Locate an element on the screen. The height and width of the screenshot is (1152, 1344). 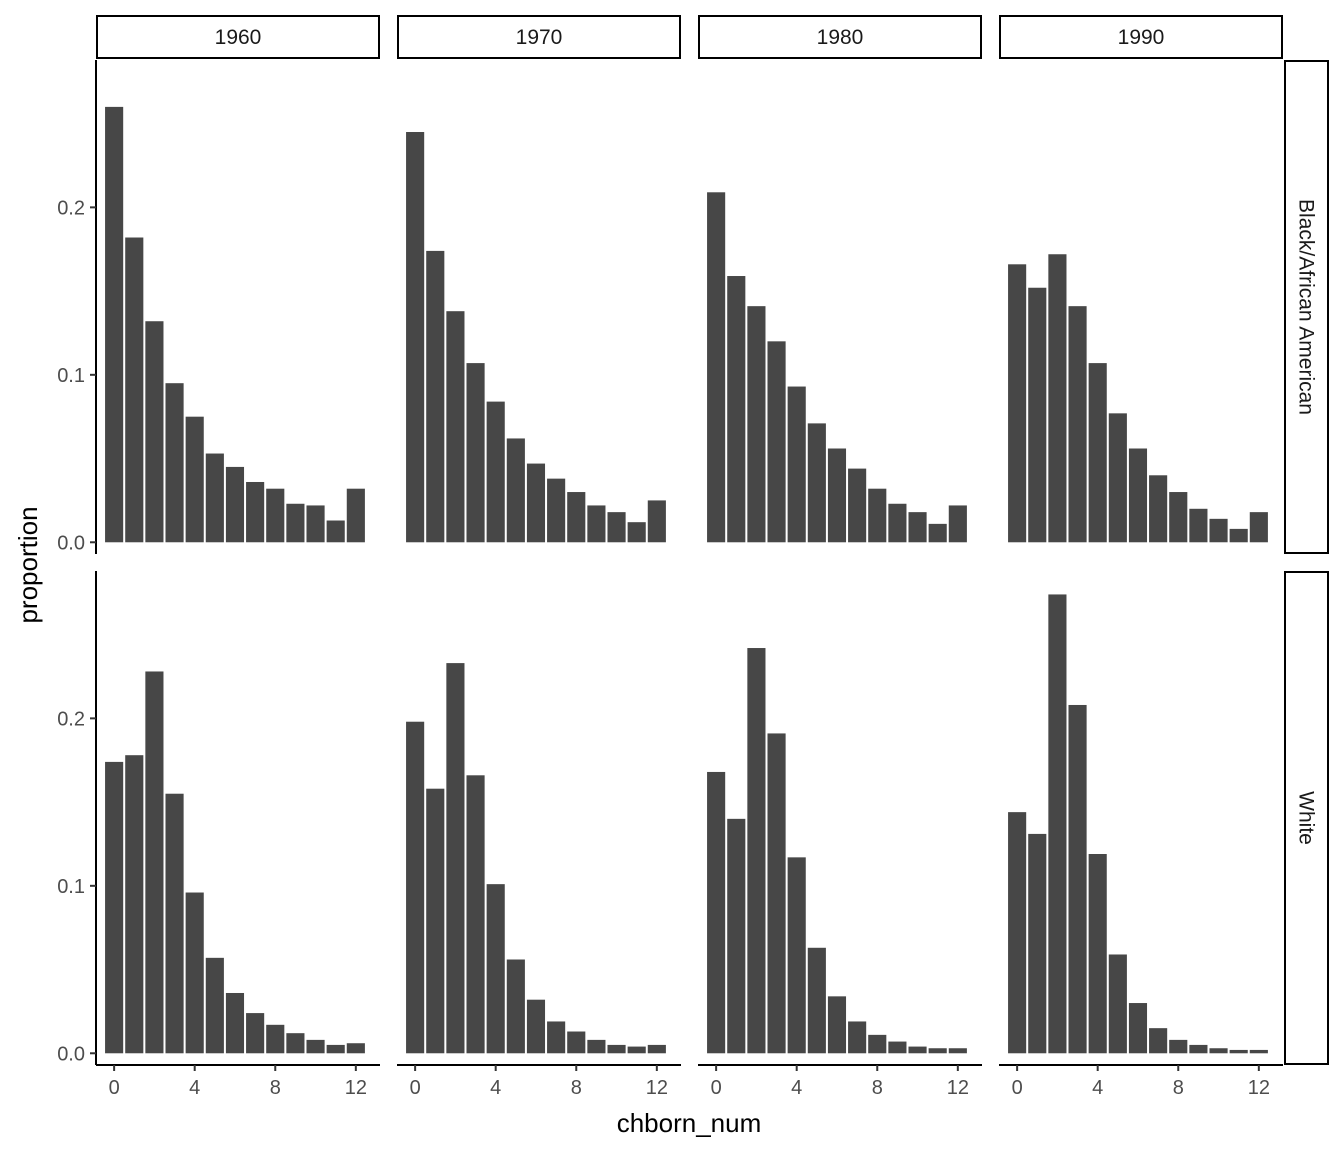
strip-label: 1970 is located at coordinates (539, 37).